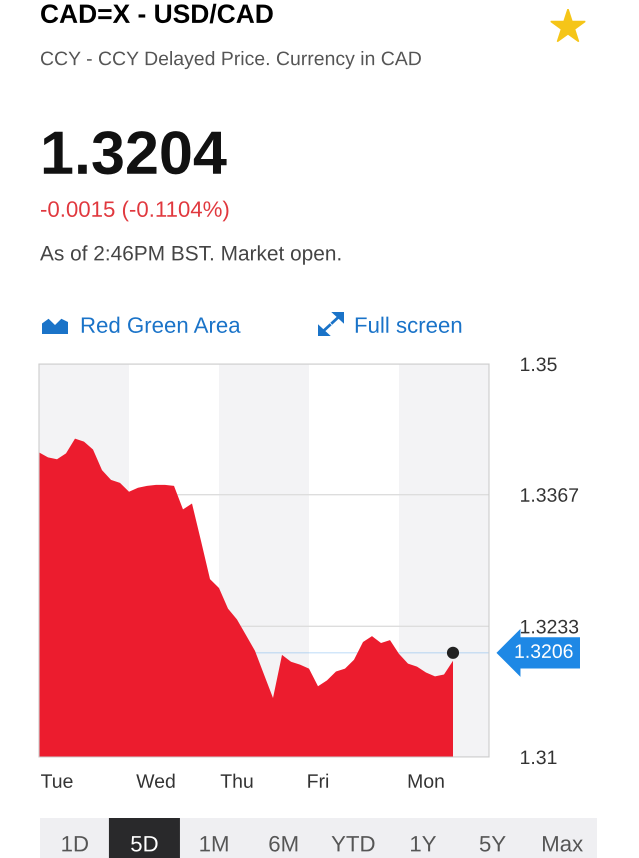 The width and height of the screenshot is (639, 858). I want to click on text: -0.0015 (-0.1104%), so click(134, 211).